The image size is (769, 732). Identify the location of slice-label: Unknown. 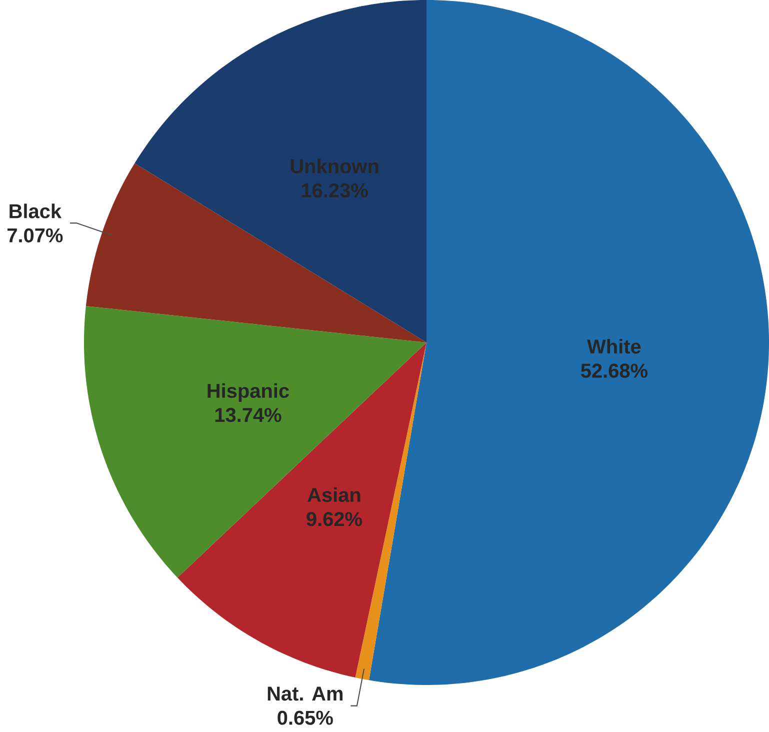
(334, 166).